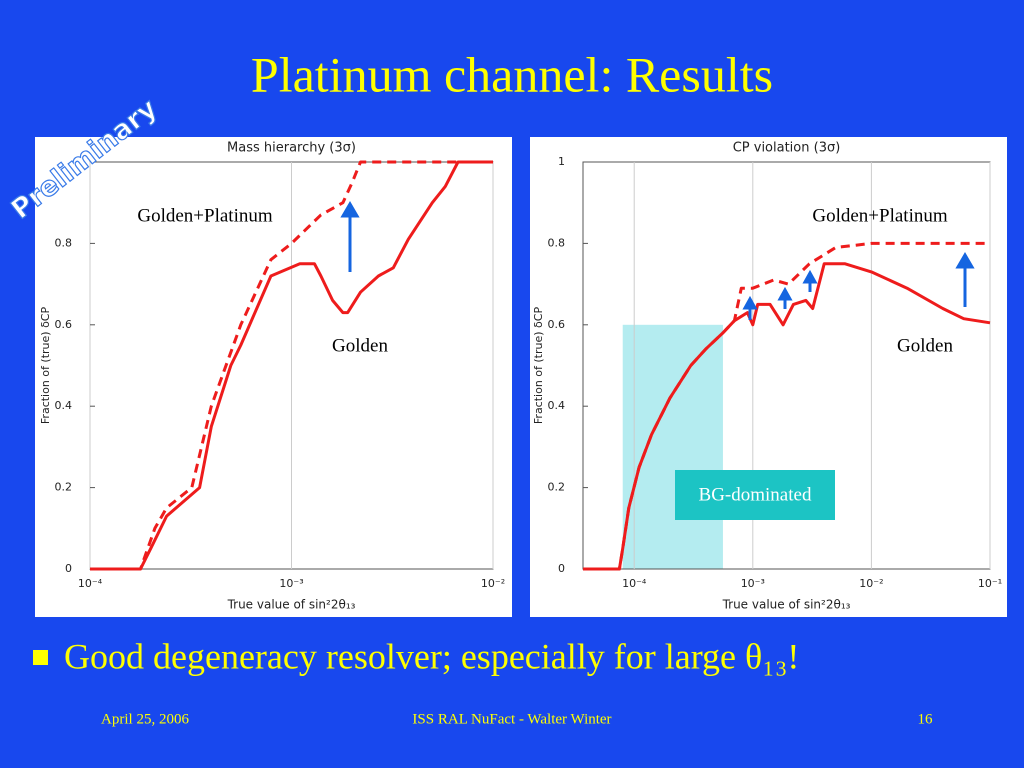 Image resolution: width=1024 pixels, height=768 pixels. What do you see at coordinates (787, 148) in the screenshot?
I see `chart-title: CP violation (3σ)` at bounding box center [787, 148].